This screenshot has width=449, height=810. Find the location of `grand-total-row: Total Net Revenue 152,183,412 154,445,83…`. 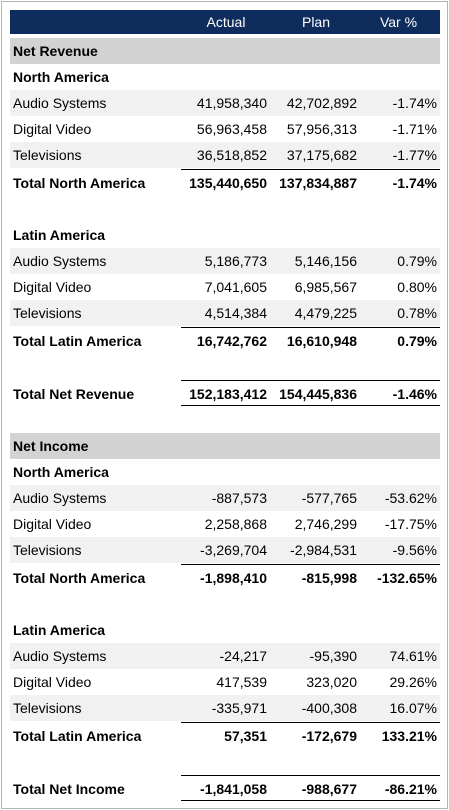

grand-total-row: Total Net Revenue 152,183,412 154,445,83… is located at coordinates (225, 394).